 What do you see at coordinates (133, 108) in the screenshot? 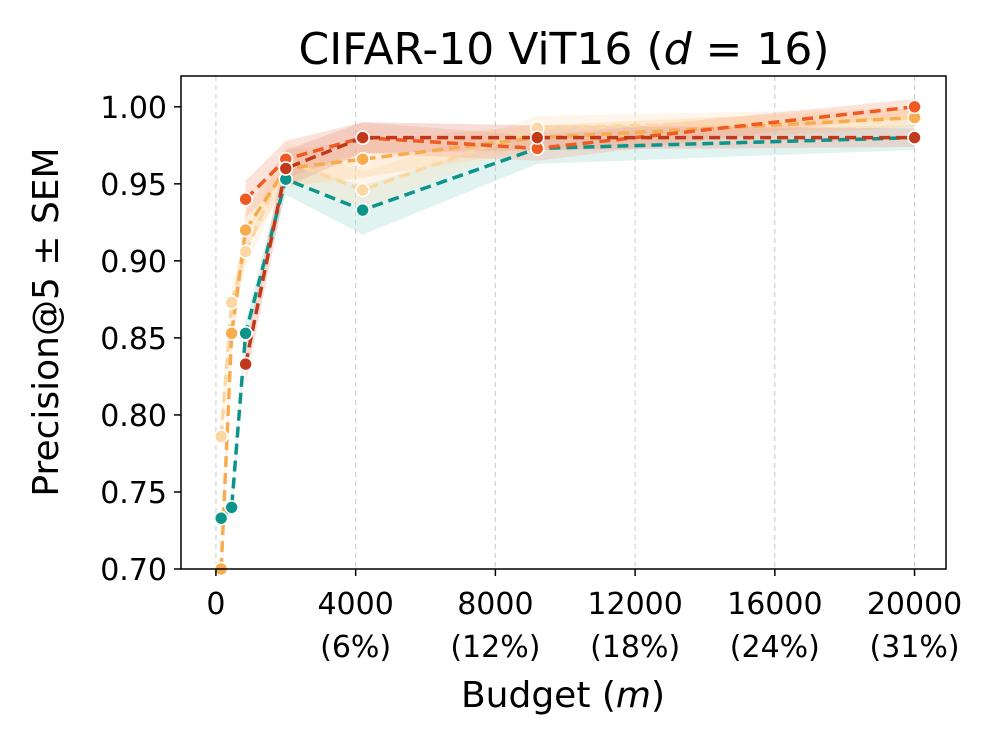
I see `y-tick-label-6: 1.00` at bounding box center [133, 108].